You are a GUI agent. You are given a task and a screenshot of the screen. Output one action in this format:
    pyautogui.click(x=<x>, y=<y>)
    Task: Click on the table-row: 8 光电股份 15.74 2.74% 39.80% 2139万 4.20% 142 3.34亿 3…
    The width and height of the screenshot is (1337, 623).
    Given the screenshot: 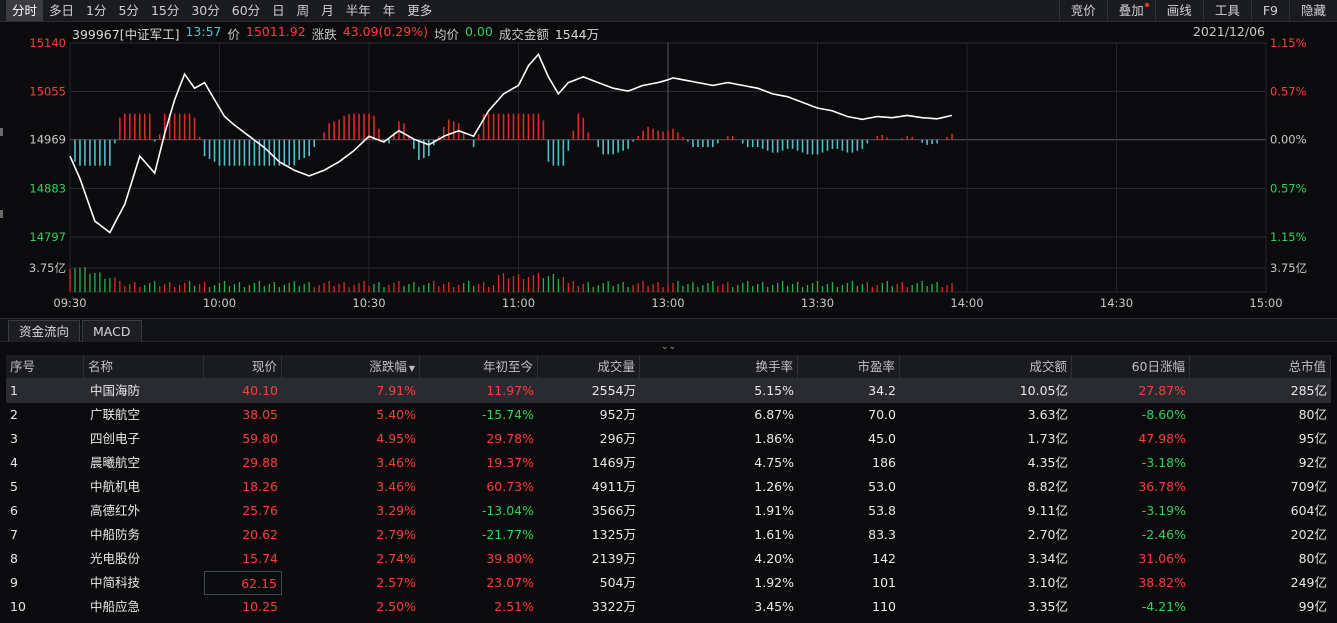 What is the action you would take?
    pyautogui.click(x=668, y=559)
    